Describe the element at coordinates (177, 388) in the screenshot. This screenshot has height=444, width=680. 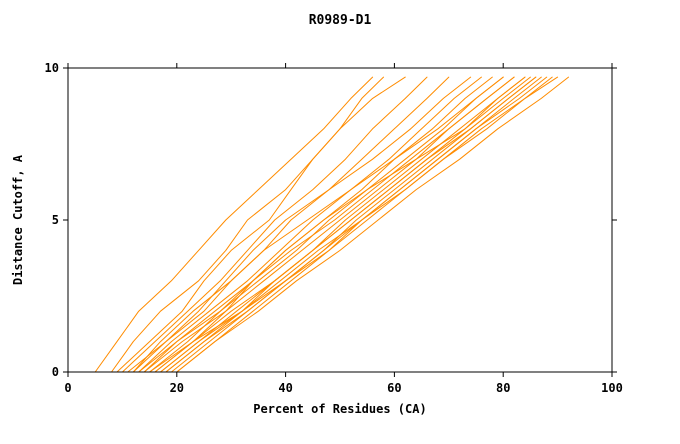
I see `x-tick-label: 20` at that location.